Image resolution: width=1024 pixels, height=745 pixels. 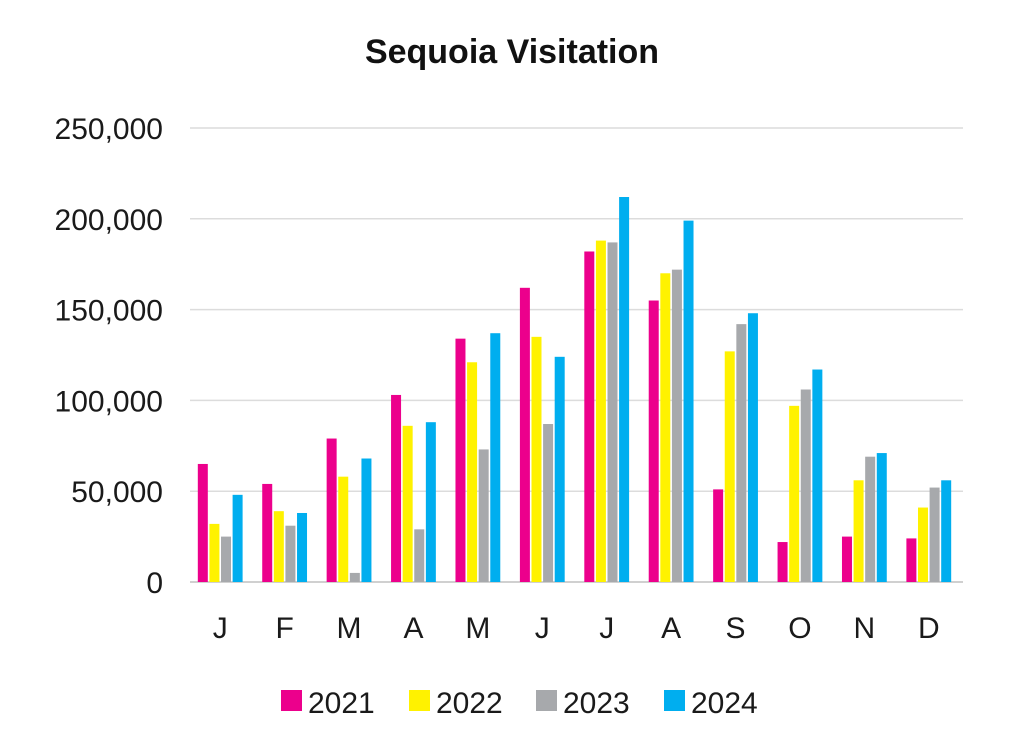 I want to click on y-tick-label: 200,000, so click(x=109, y=220).